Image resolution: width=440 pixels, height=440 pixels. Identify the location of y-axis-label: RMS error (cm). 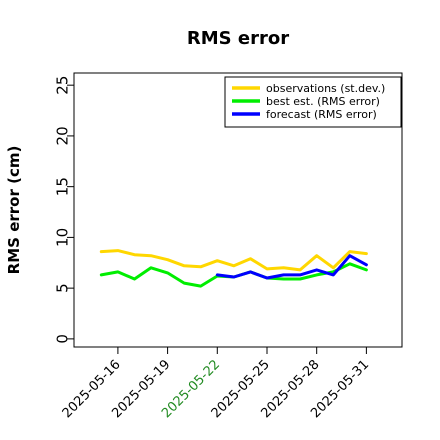
(14, 210).